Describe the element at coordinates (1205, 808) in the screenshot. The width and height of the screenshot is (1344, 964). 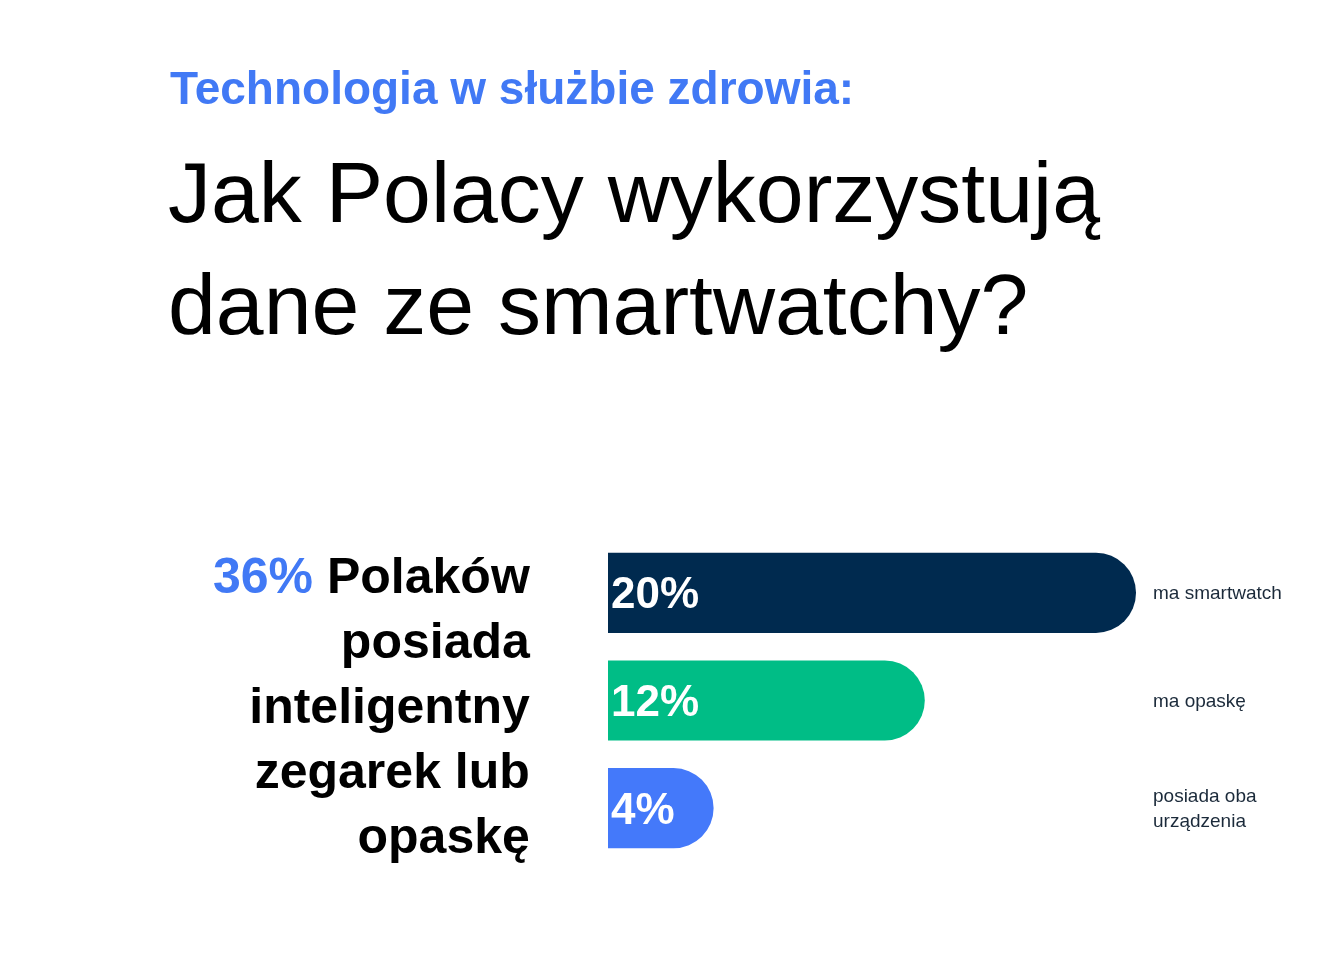
I see `y-tick-label: posiada oba urządzenia` at that location.